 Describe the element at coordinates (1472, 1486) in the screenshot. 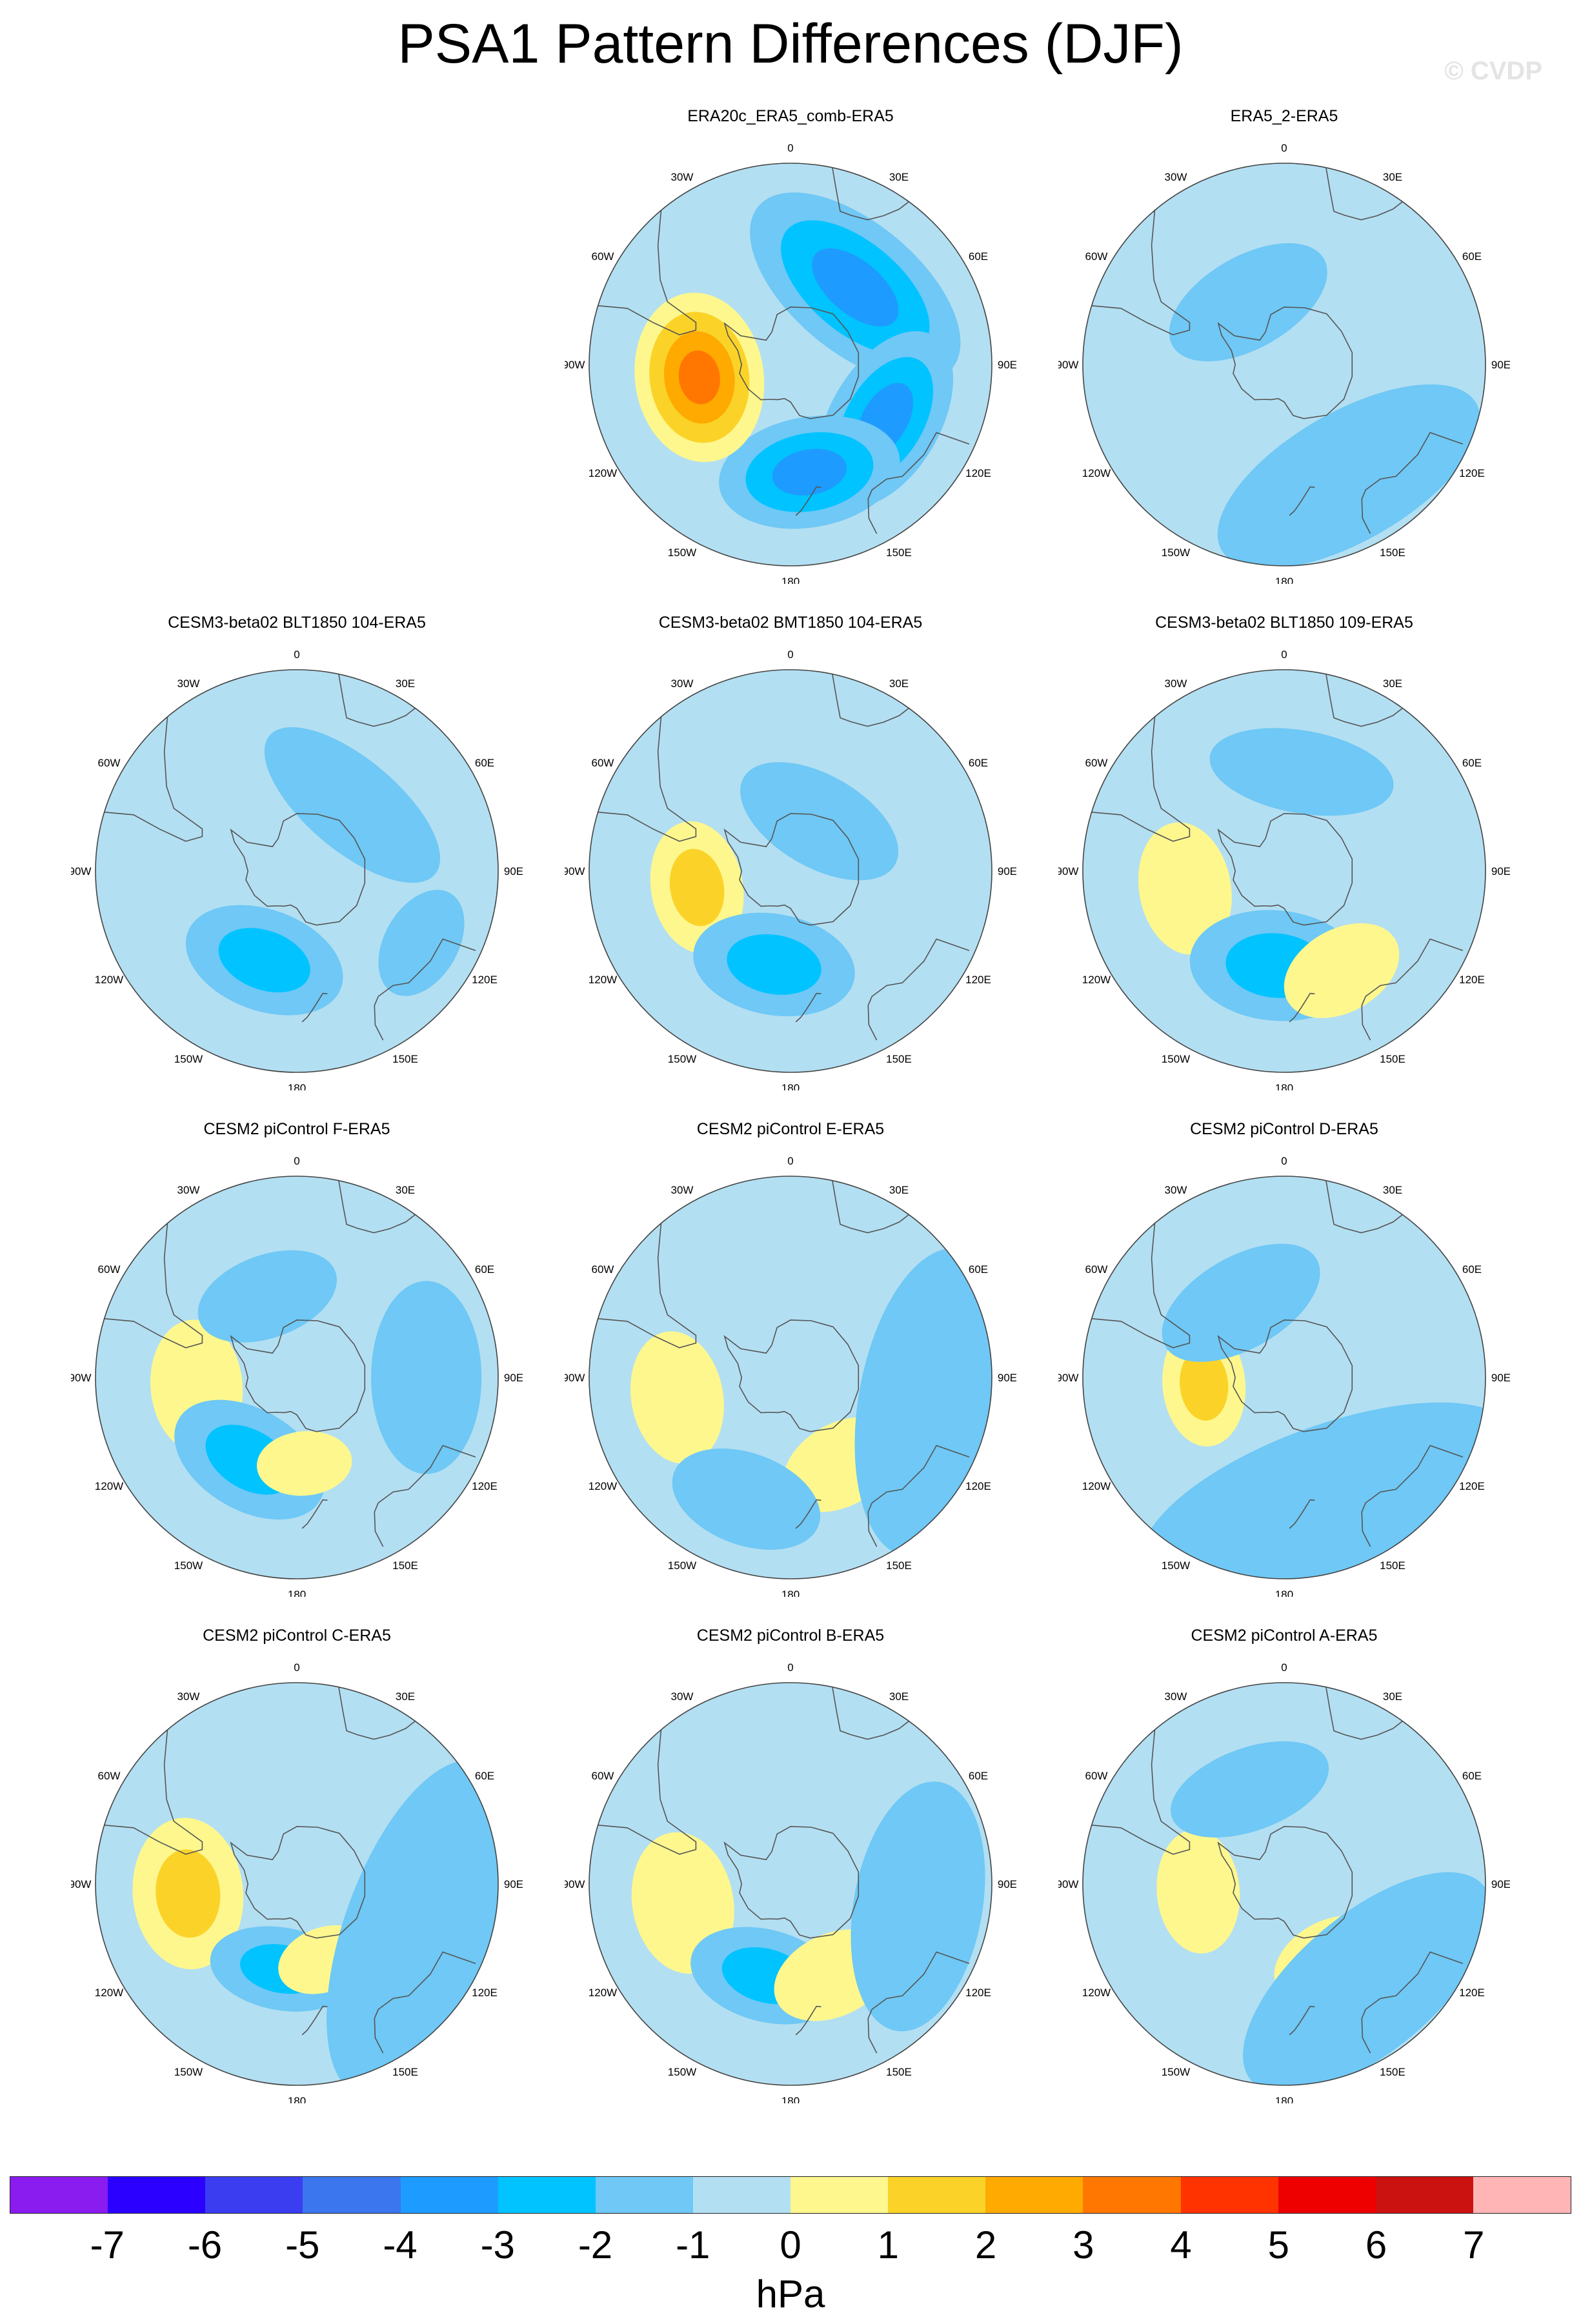

I see `longitude-label: 120E` at that location.